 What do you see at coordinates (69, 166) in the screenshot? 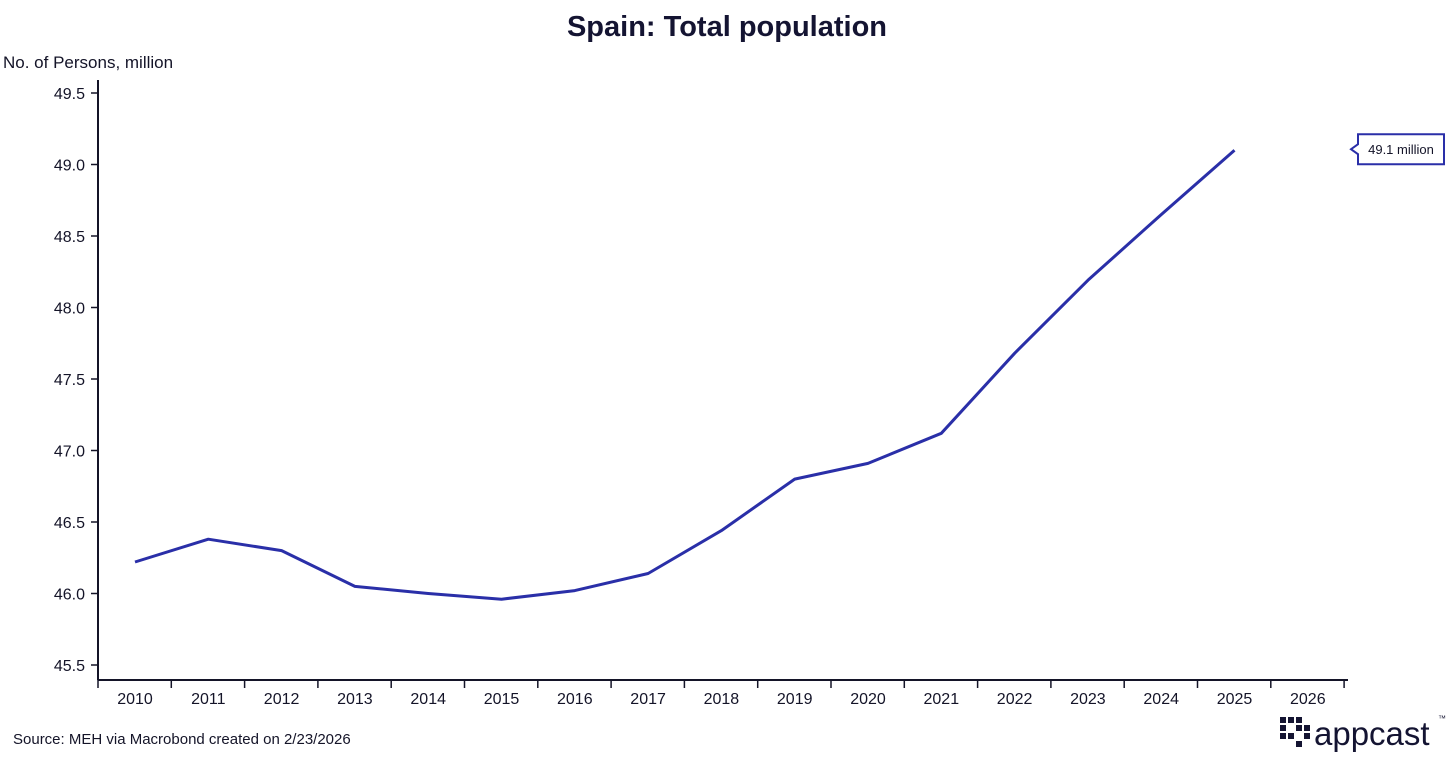
I see `y-tick-label: 49.0` at bounding box center [69, 166].